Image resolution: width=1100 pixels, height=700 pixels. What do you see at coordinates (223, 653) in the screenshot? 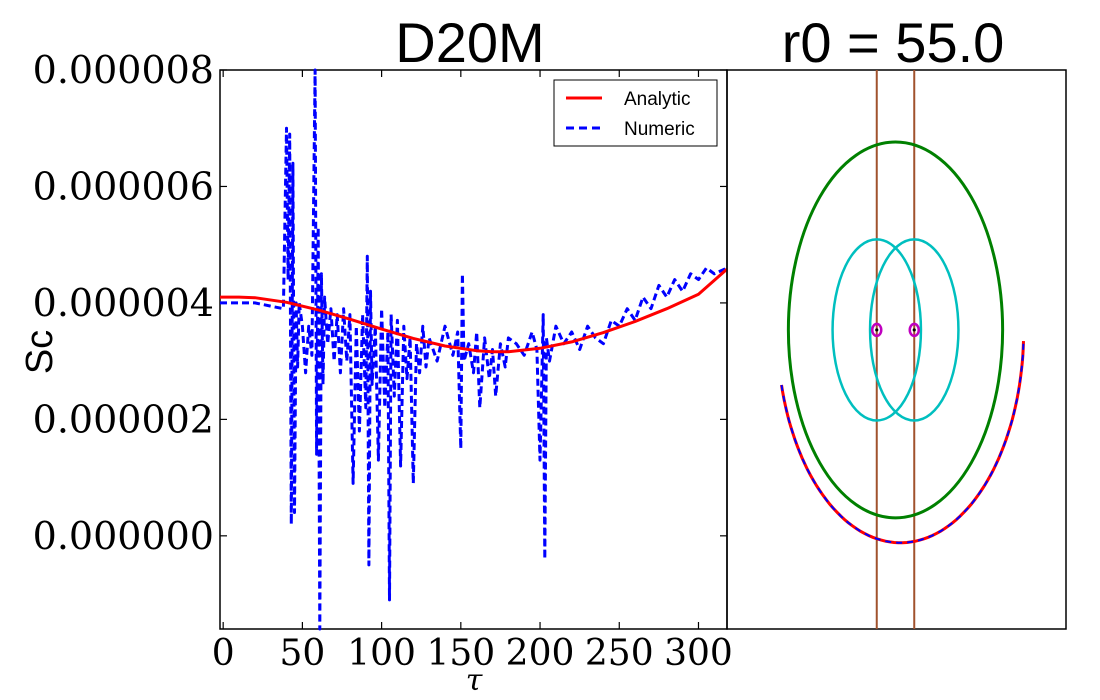
I see `x-tick-label: 0` at bounding box center [223, 653].